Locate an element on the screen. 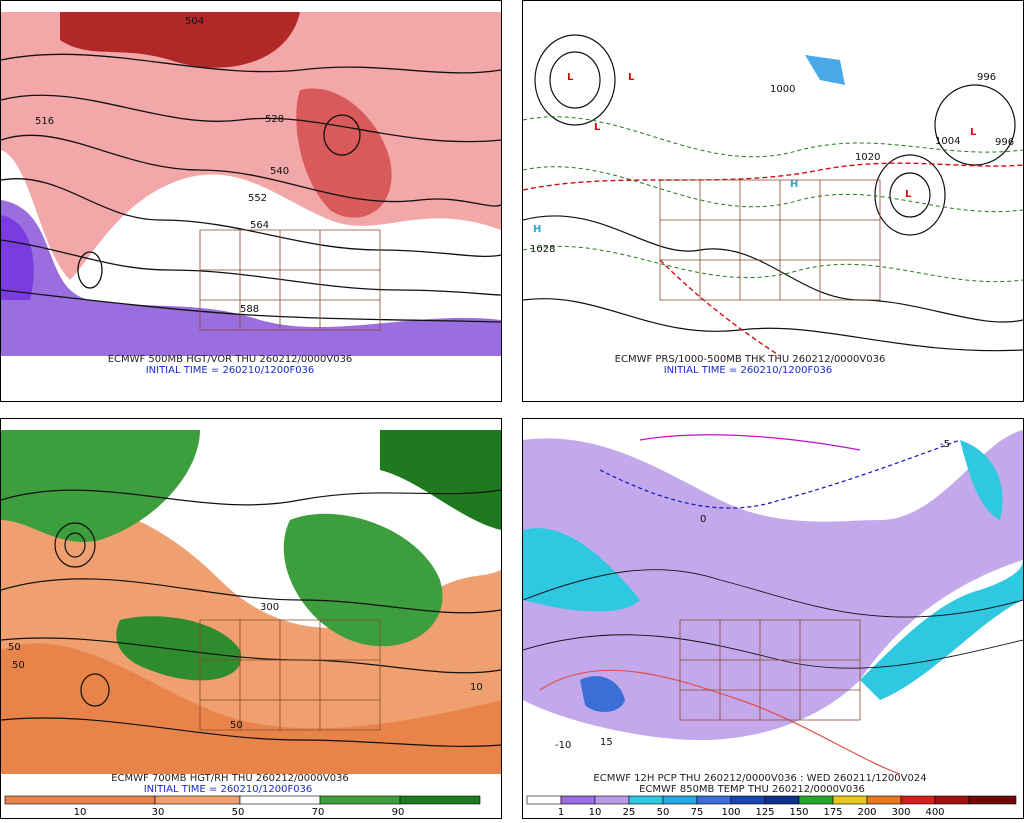 This screenshot has height=823, width=1024. contour-label: 0 is located at coordinates (703, 519).